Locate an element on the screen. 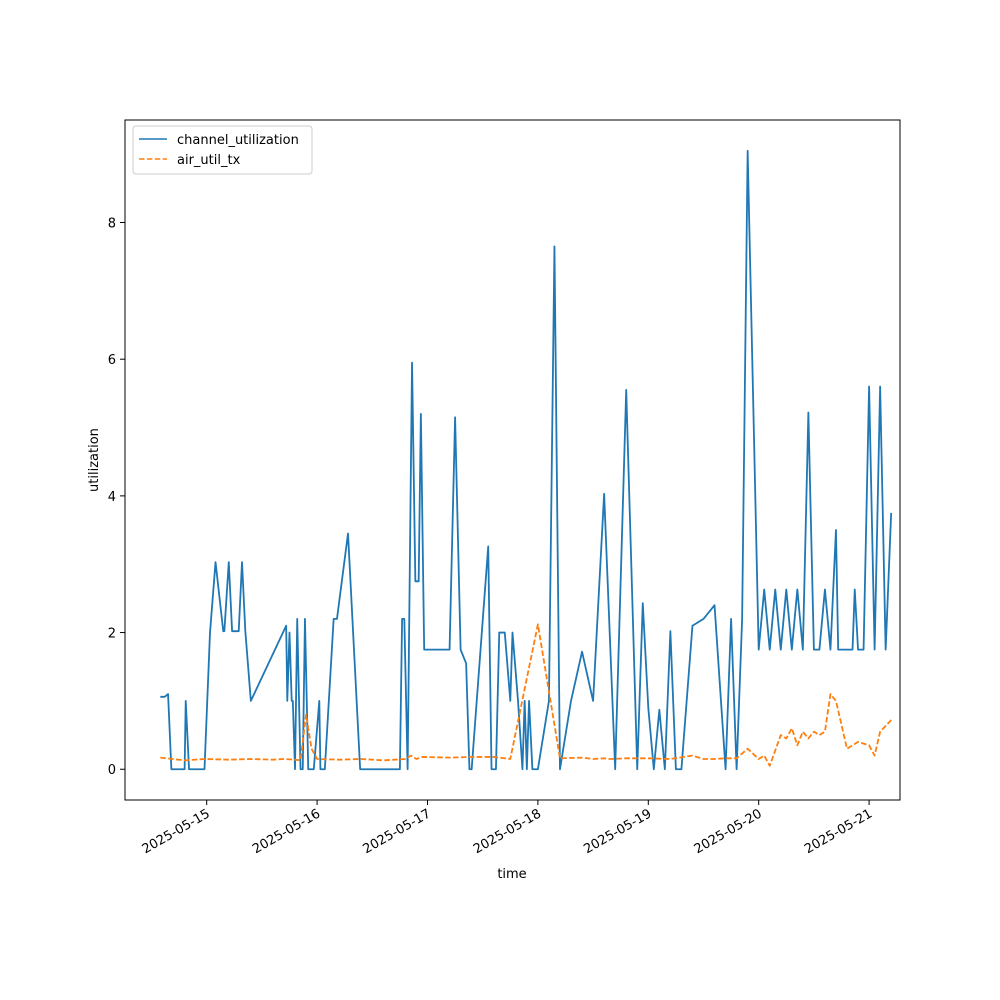 Image resolution: width=1000 pixels, height=1000 pixels. x-tick-label: 2025-05-16 is located at coordinates (286, 831).